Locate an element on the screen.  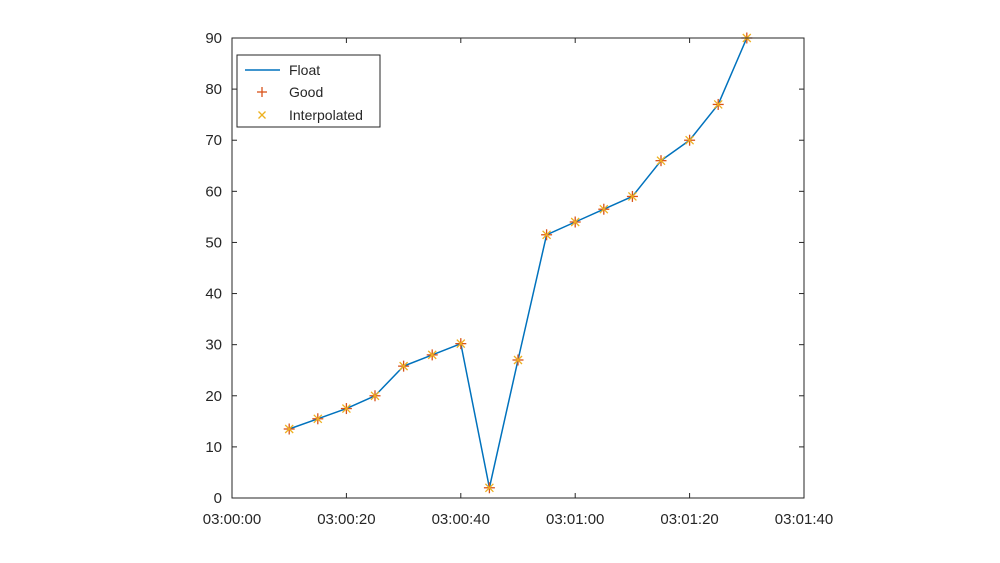
y-tick-label: 10 is located at coordinates (213, 447).